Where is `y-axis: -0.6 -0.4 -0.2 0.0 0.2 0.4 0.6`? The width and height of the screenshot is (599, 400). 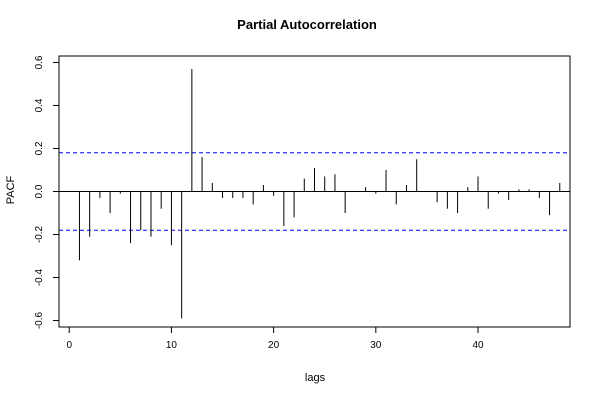
y-axis: -0.6 -0.4 -0.2 0.0 0.2 0.4 0.6 is located at coordinates (47, 192).